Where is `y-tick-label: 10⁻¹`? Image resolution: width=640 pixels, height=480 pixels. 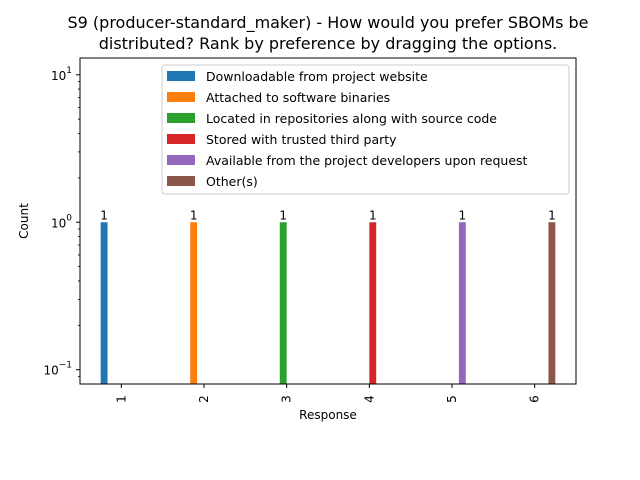
y-tick-label: 10⁻¹ is located at coordinates (57, 369).